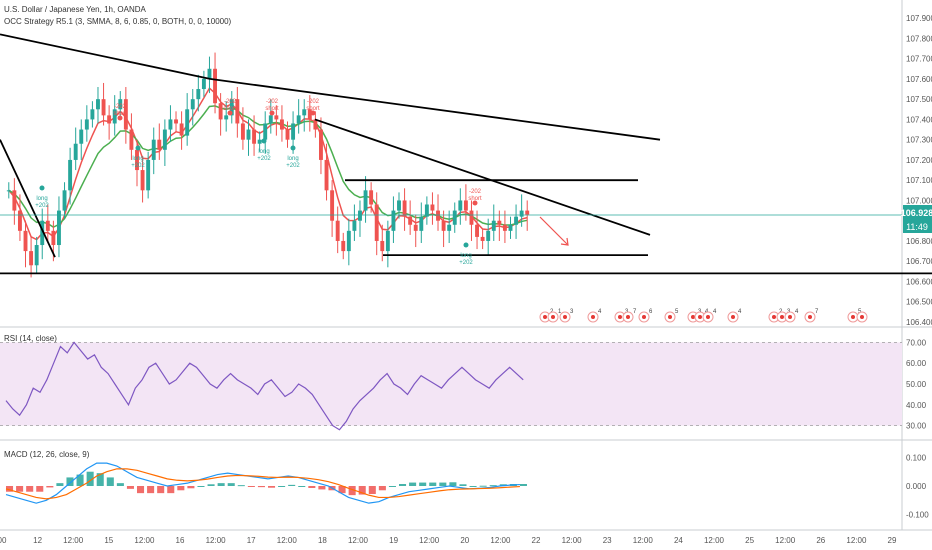 Image resolution: width=932 pixels, height=550 pixels. What do you see at coordinates (703, 316) in the screenshot?
I see `economic-events: 21343765344423475` at bounding box center [703, 316].